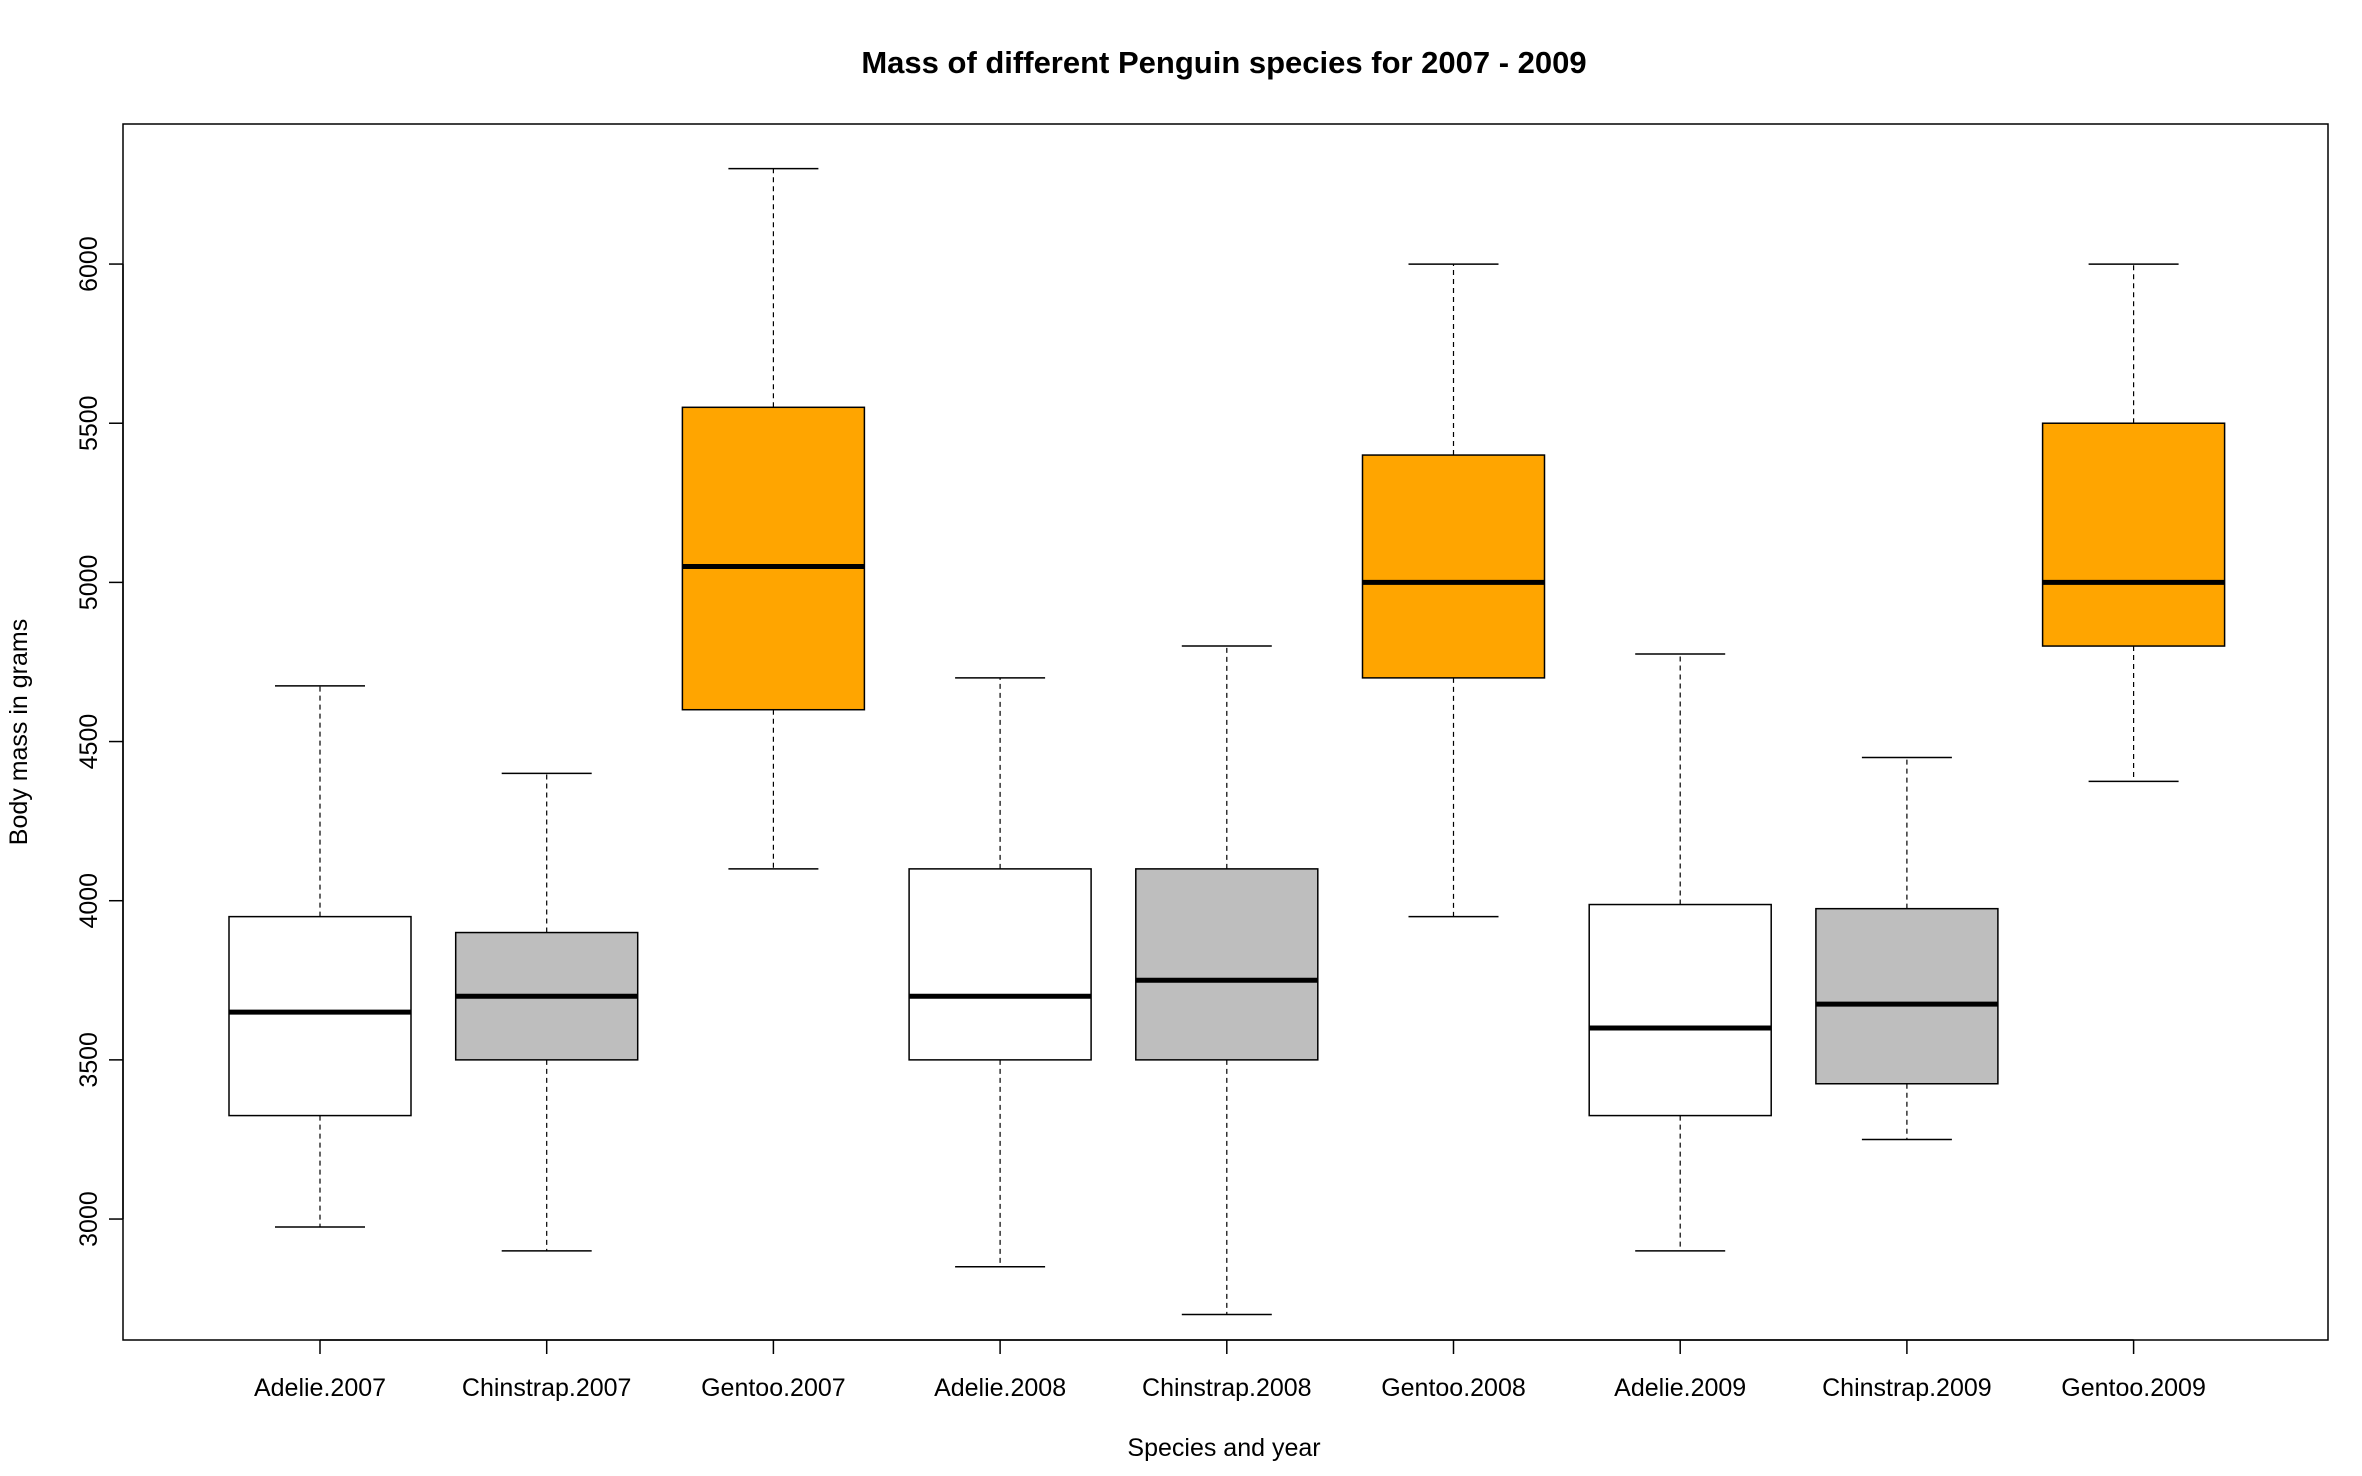 The height and width of the screenshot is (1476, 2362). I want to click on y-tick-label: 3000, so click(89, 1219).